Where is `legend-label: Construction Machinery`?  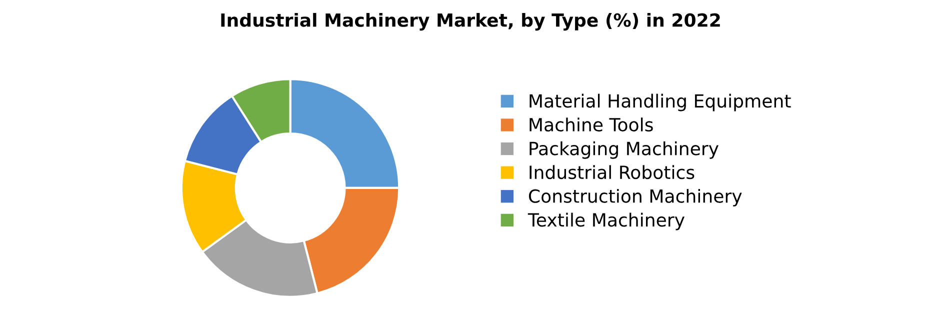
legend-label: Construction Machinery is located at coordinates (635, 197).